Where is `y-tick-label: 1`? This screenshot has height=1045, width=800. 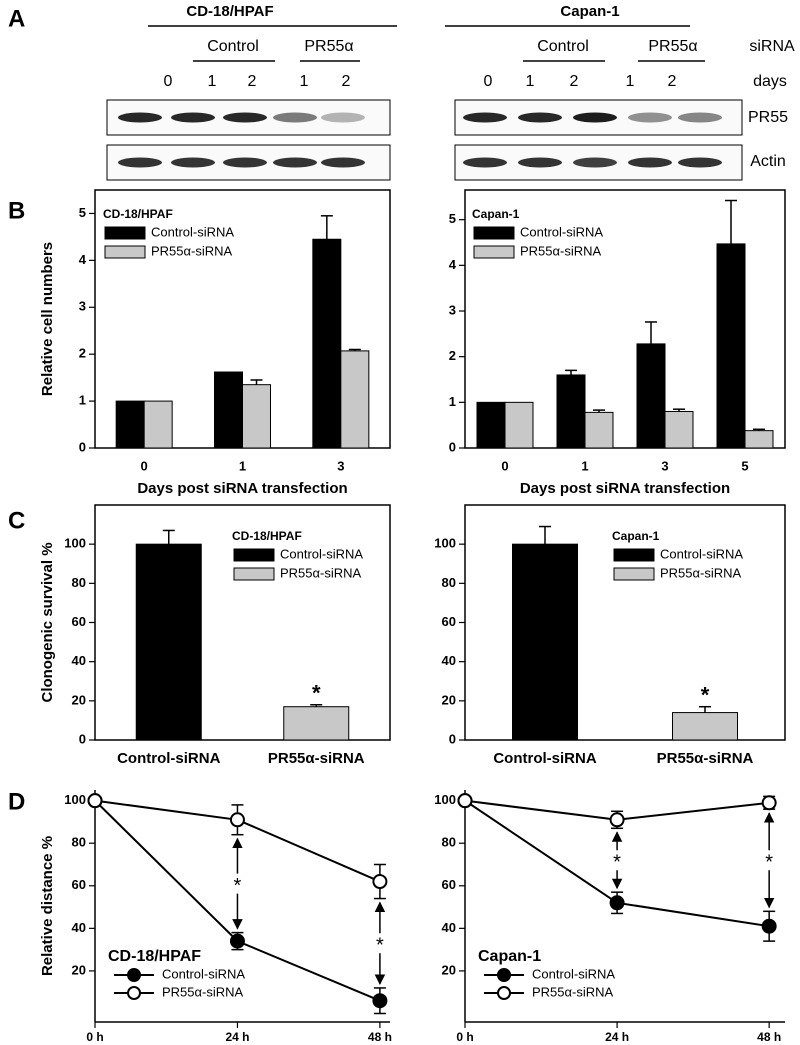 y-tick-label: 1 is located at coordinates (82, 400).